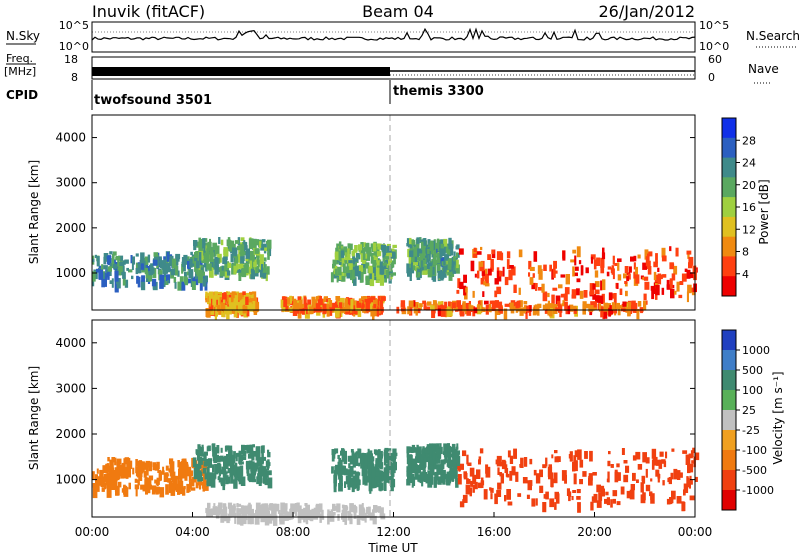 This screenshot has height=554, width=800. What do you see at coordinates (745, 274) in the screenshot?
I see `power-colorbar-tick-label: 4` at bounding box center [745, 274].